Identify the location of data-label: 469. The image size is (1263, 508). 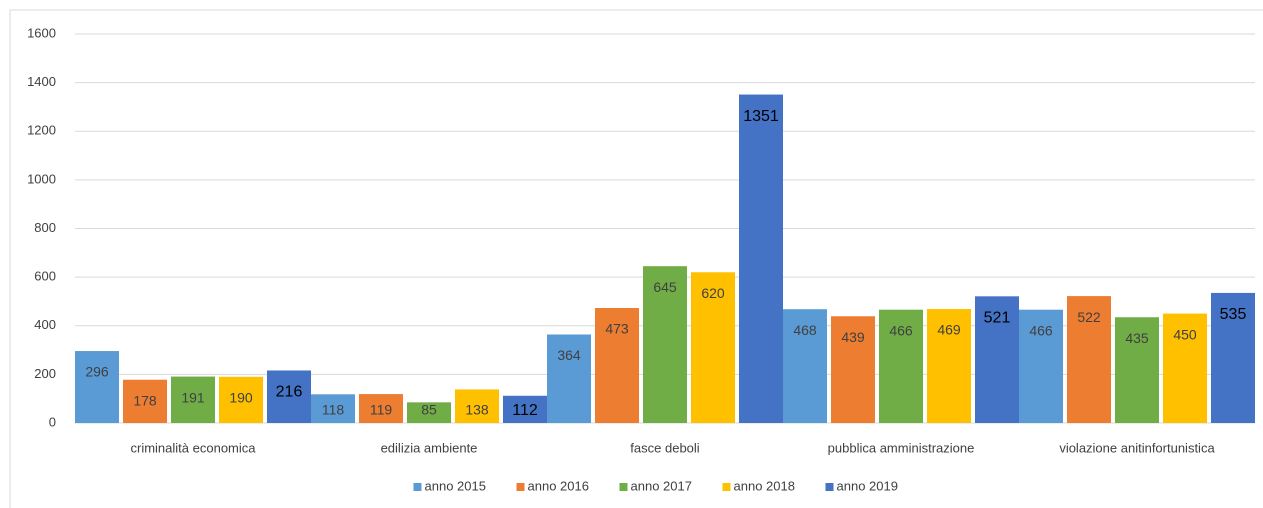
(949, 330).